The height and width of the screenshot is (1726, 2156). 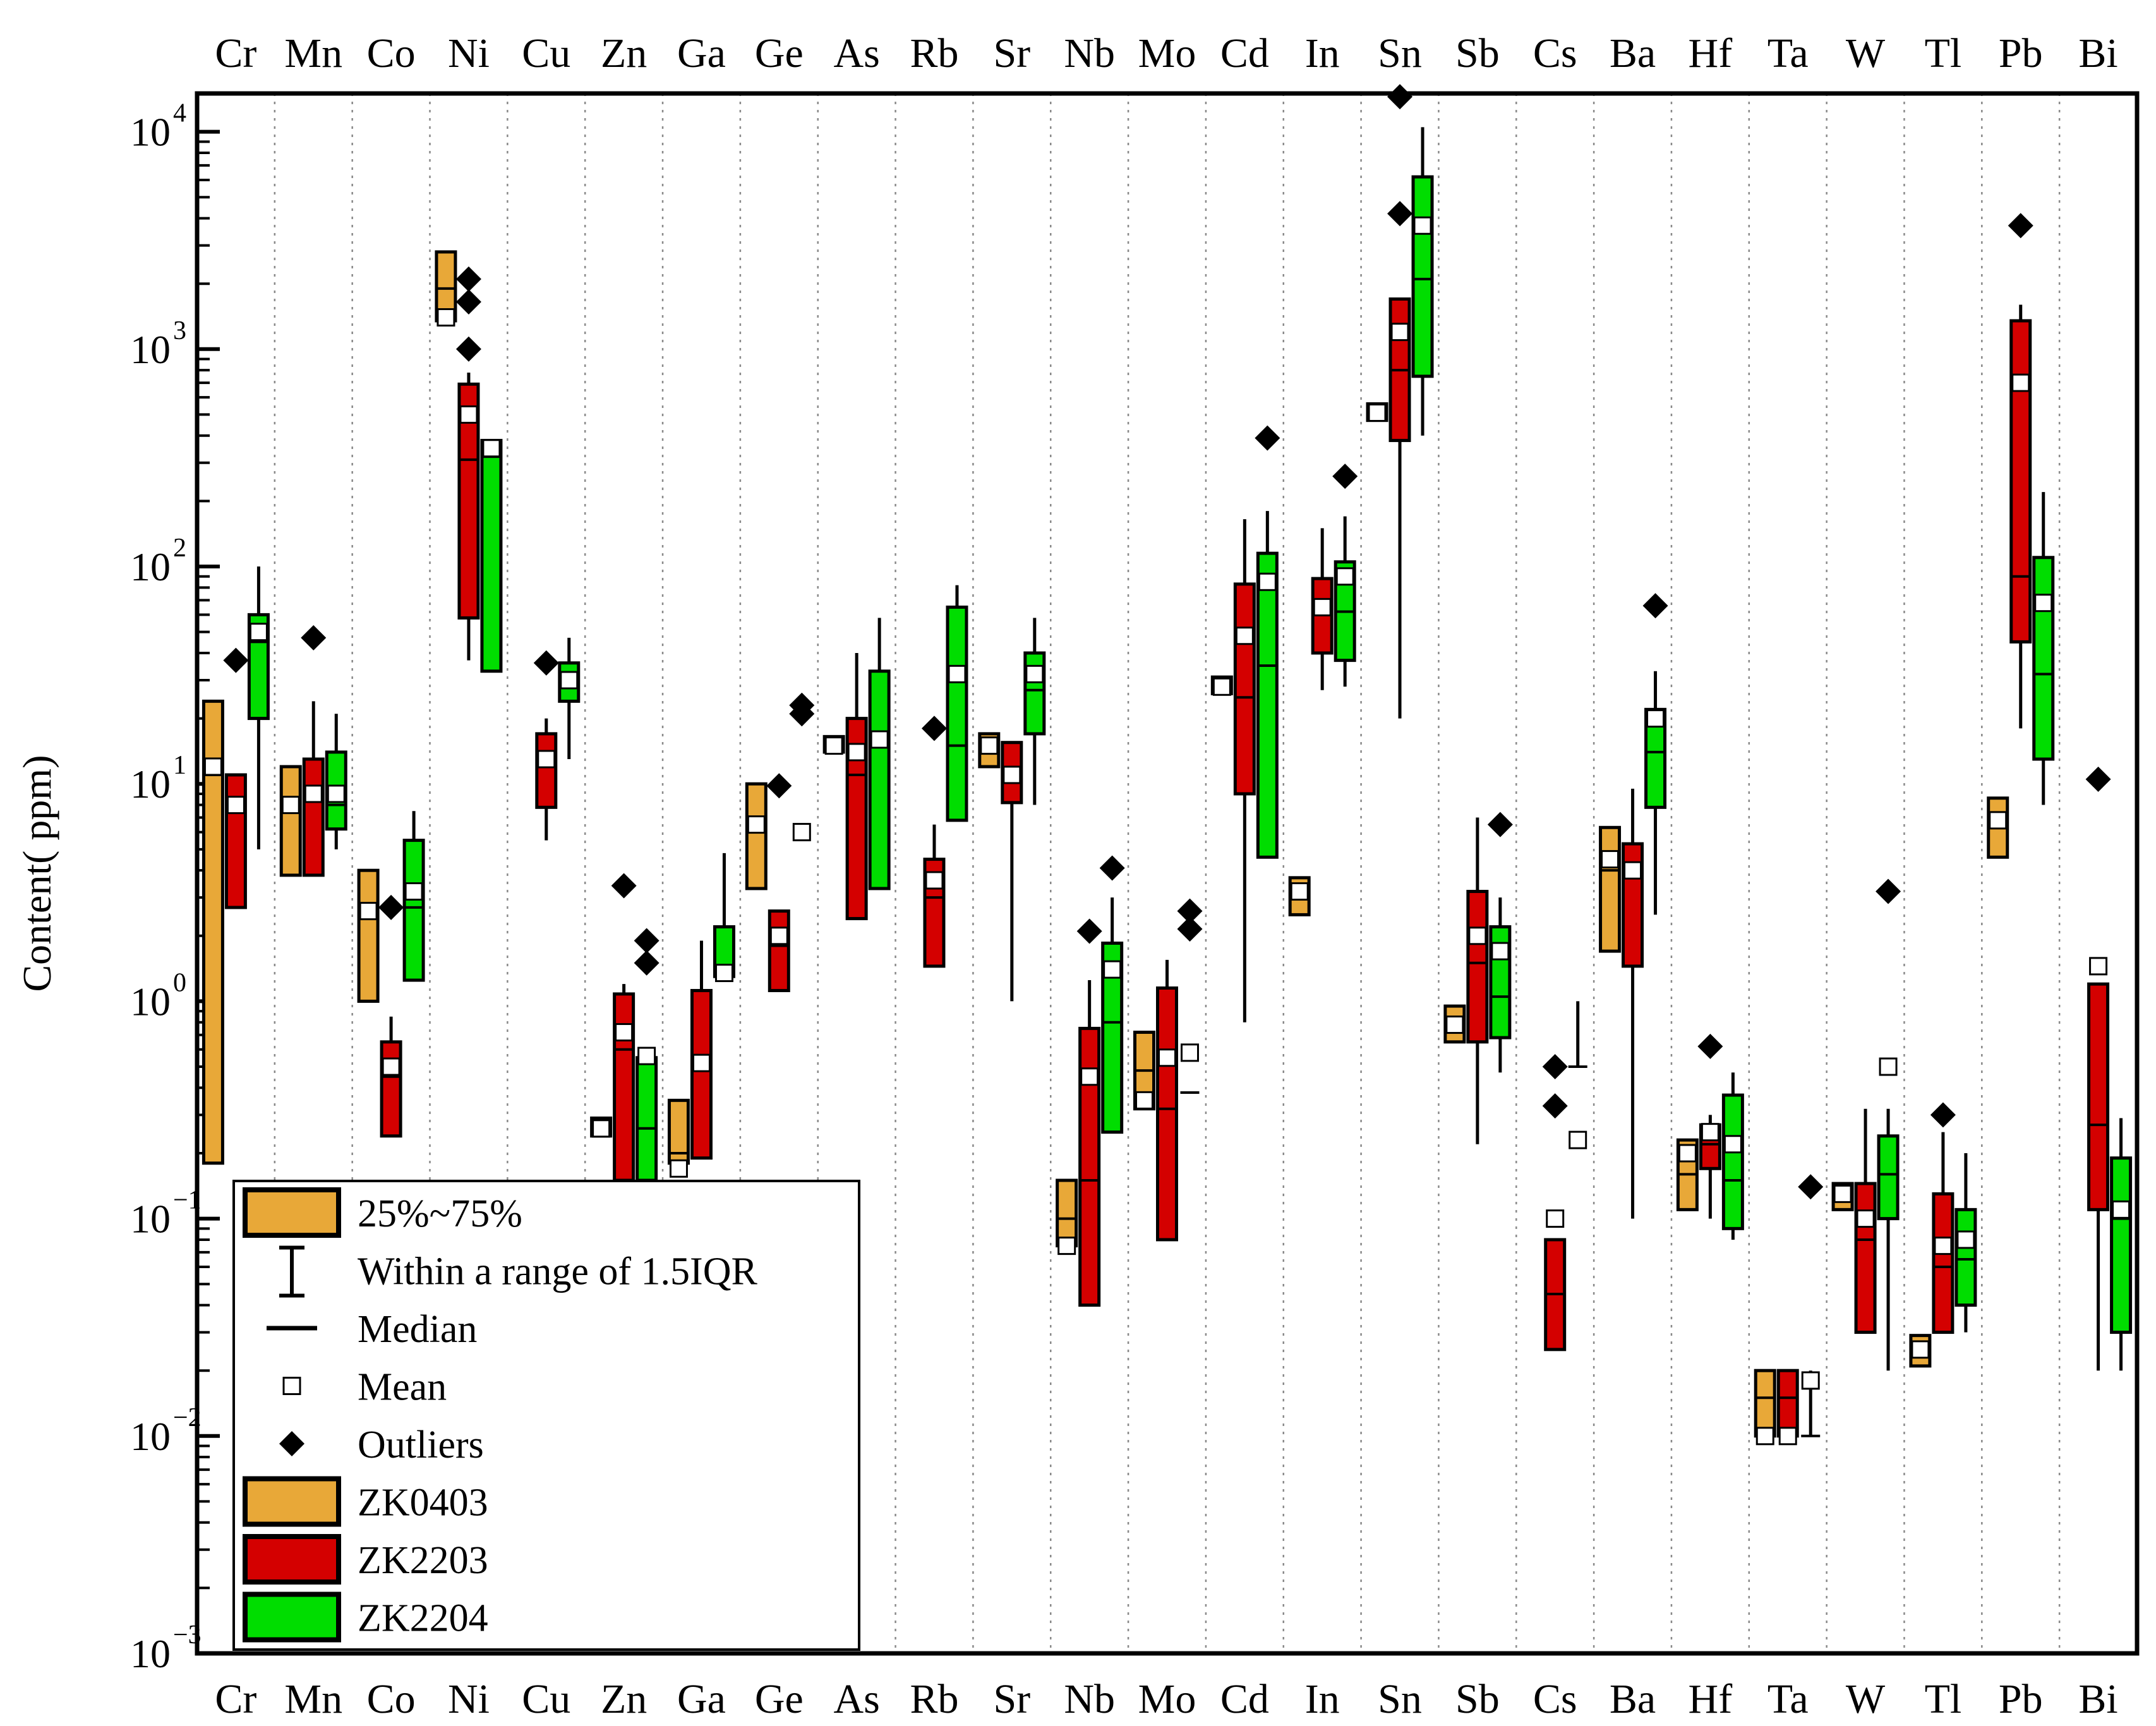 I want to click on y-tick-label-exponent: −3, so click(x=188, y=1635).